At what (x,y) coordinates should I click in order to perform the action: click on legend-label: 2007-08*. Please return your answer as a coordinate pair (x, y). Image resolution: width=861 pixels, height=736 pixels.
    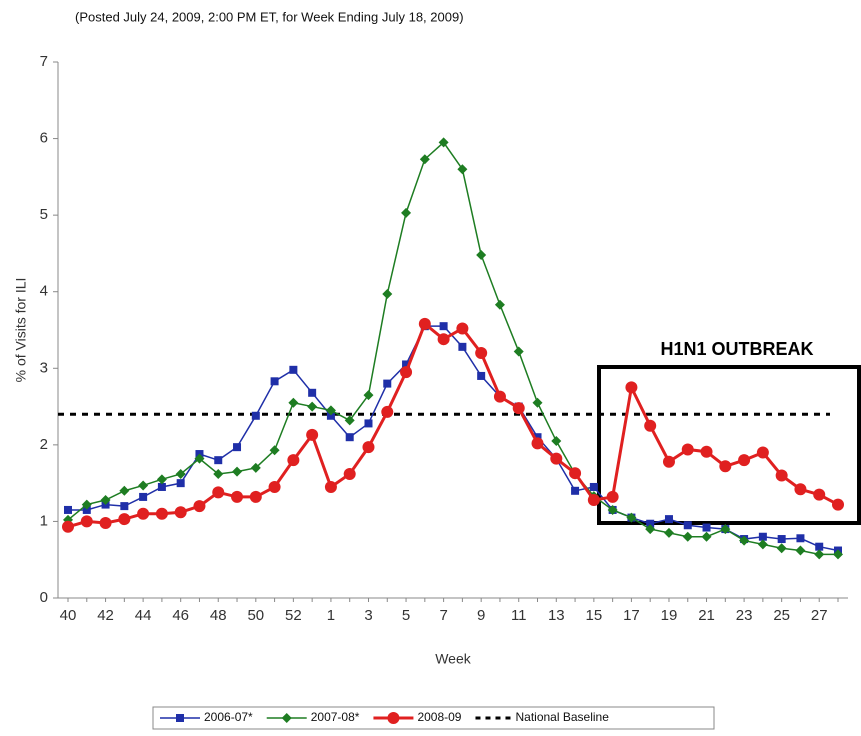
    Looking at the image, I should click on (335, 717).